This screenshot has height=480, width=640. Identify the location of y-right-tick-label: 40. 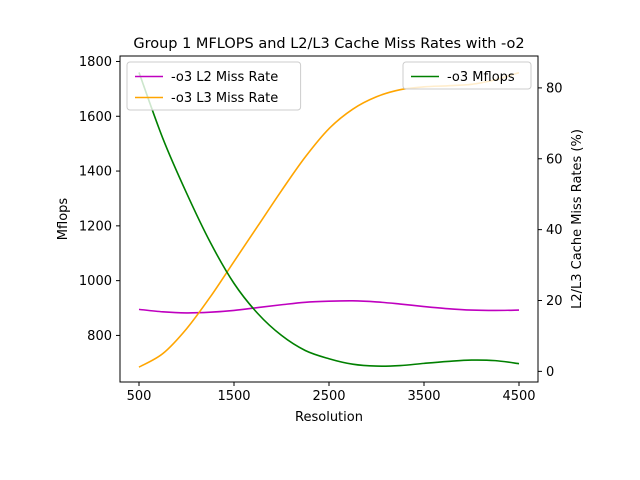
(554, 230).